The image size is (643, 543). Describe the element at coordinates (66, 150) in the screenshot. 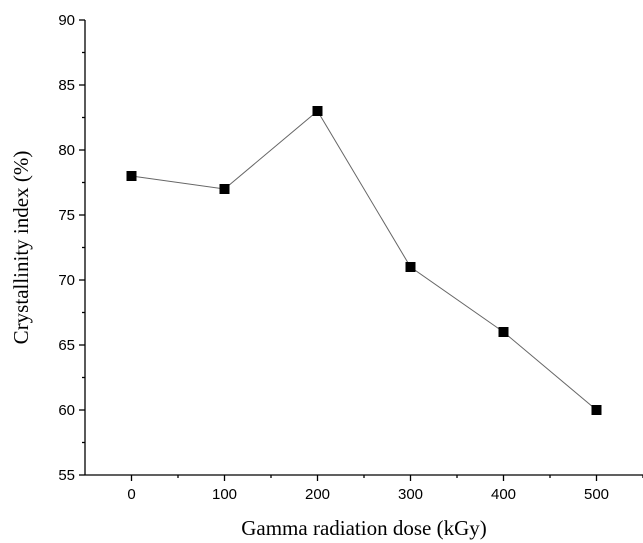

I see `y-tick-label: 80` at that location.